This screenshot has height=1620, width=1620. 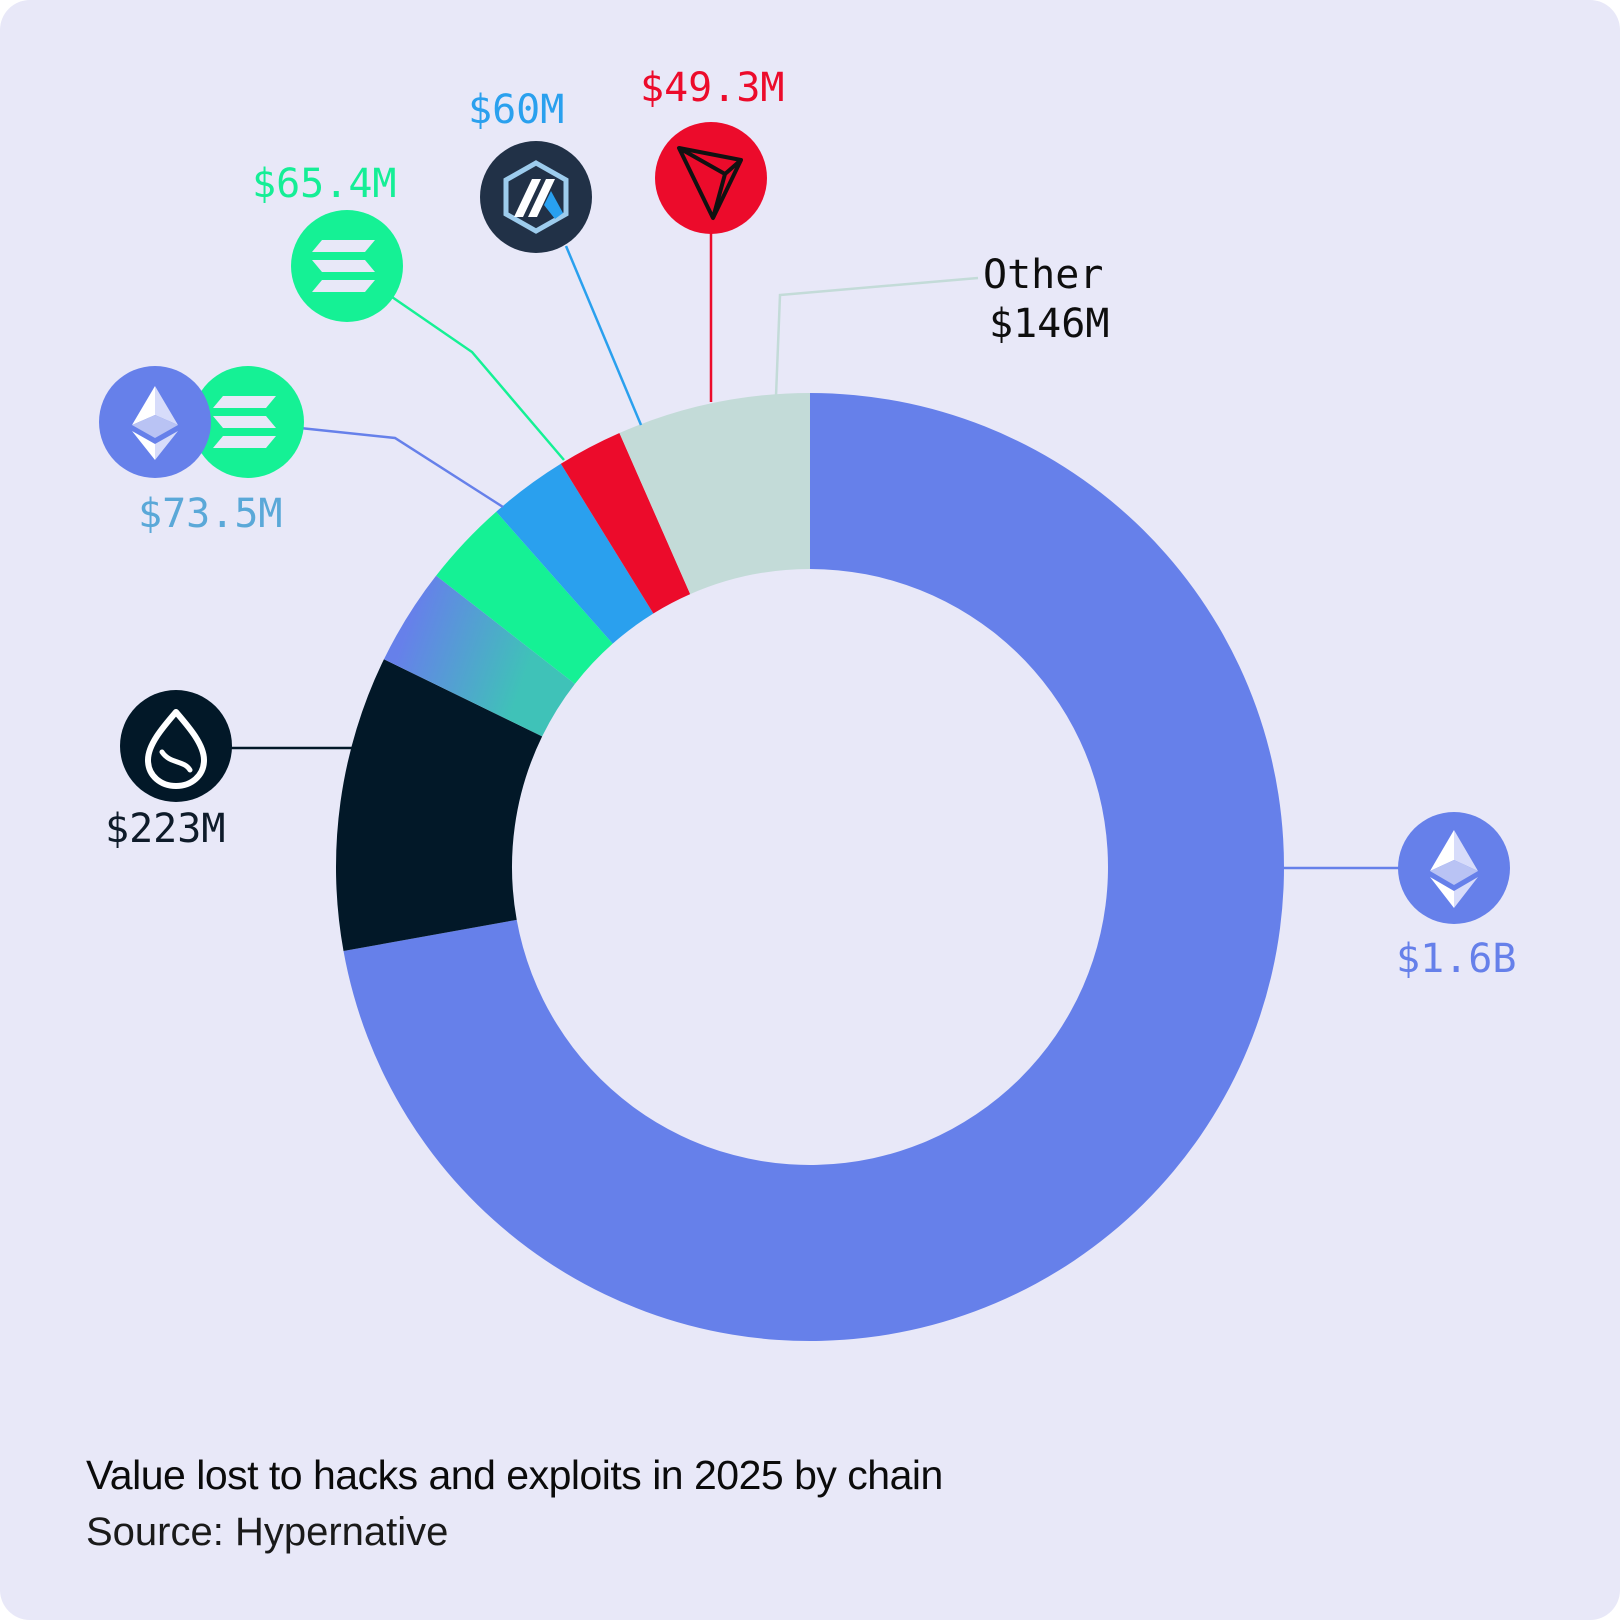 What do you see at coordinates (714, 494) in the screenshot?
I see `slice-other` at bounding box center [714, 494].